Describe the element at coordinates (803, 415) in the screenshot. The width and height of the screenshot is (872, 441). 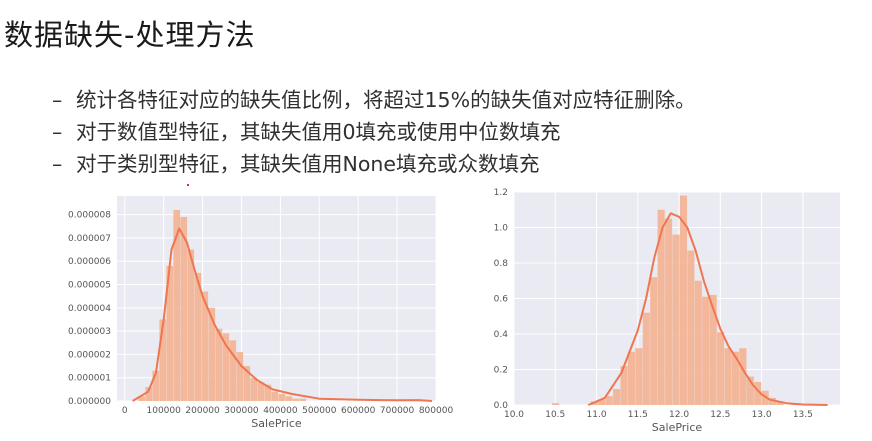
I see `x-tick-label: 13.5` at that location.